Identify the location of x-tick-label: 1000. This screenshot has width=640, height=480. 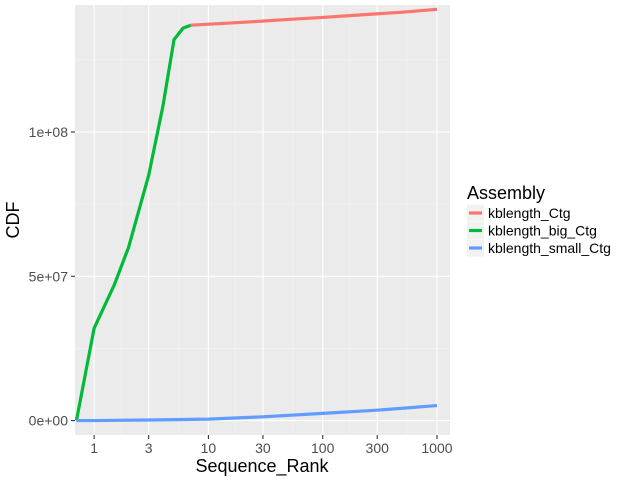
(436, 448).